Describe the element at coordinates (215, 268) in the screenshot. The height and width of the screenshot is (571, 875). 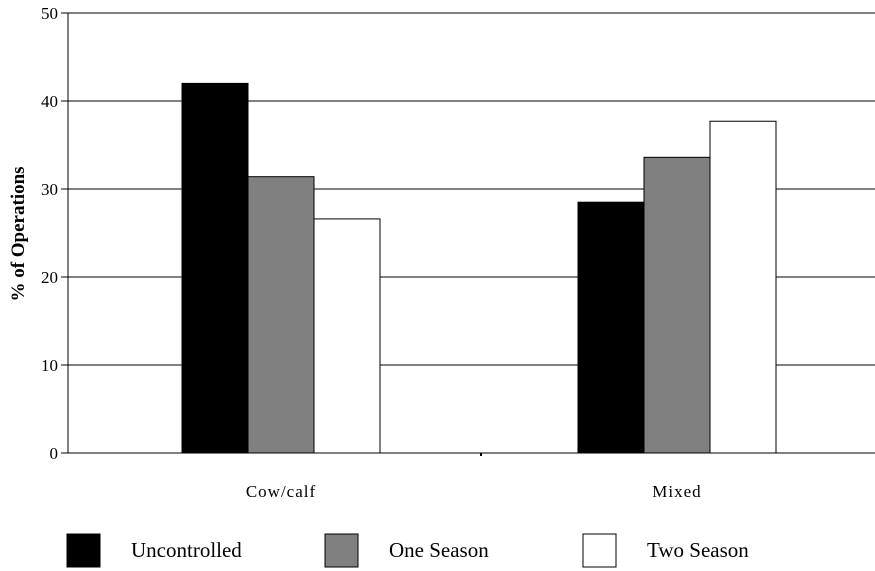
I see `bar-uncontrolled-cow-calf` at that location.